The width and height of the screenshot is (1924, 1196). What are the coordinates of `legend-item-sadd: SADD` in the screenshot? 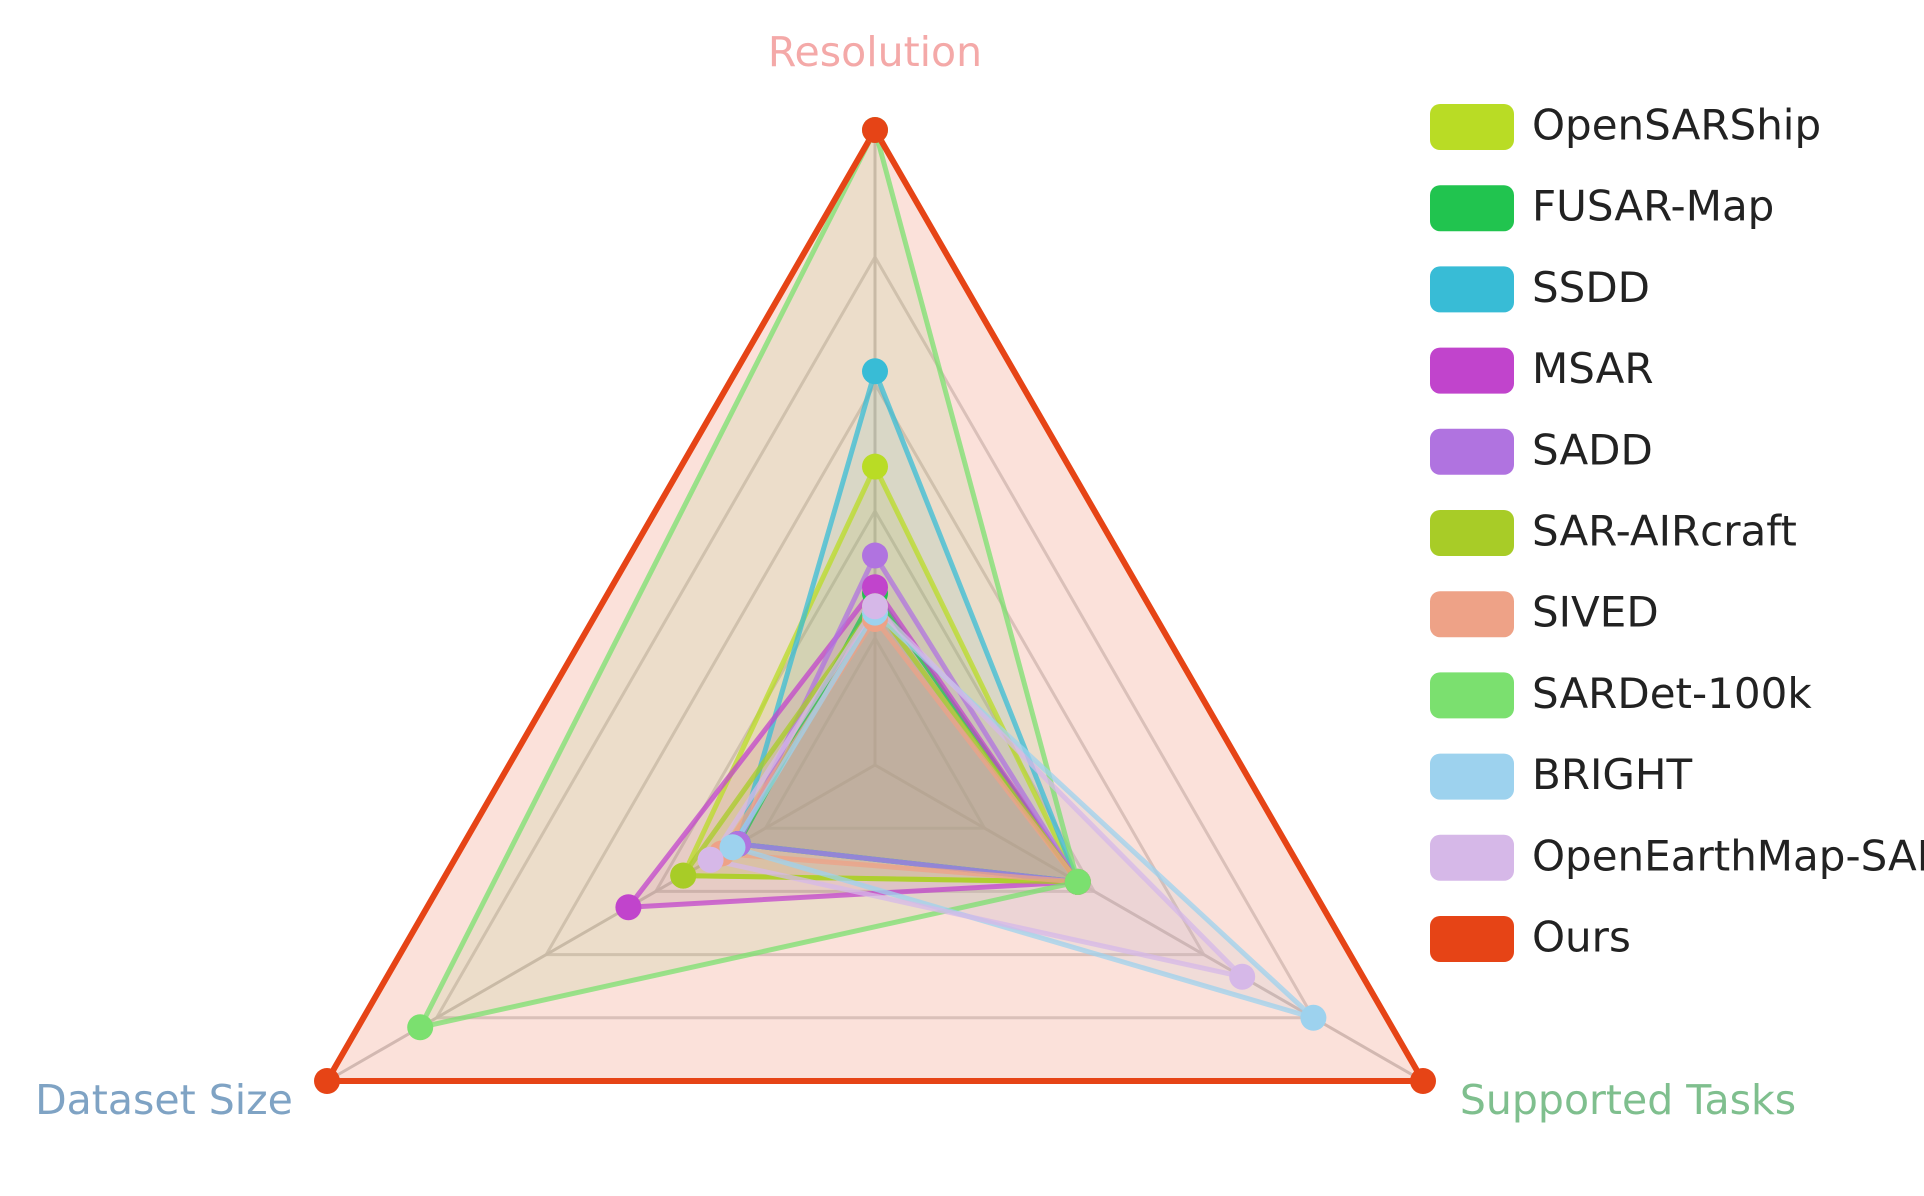 It's located at (1541, 450).